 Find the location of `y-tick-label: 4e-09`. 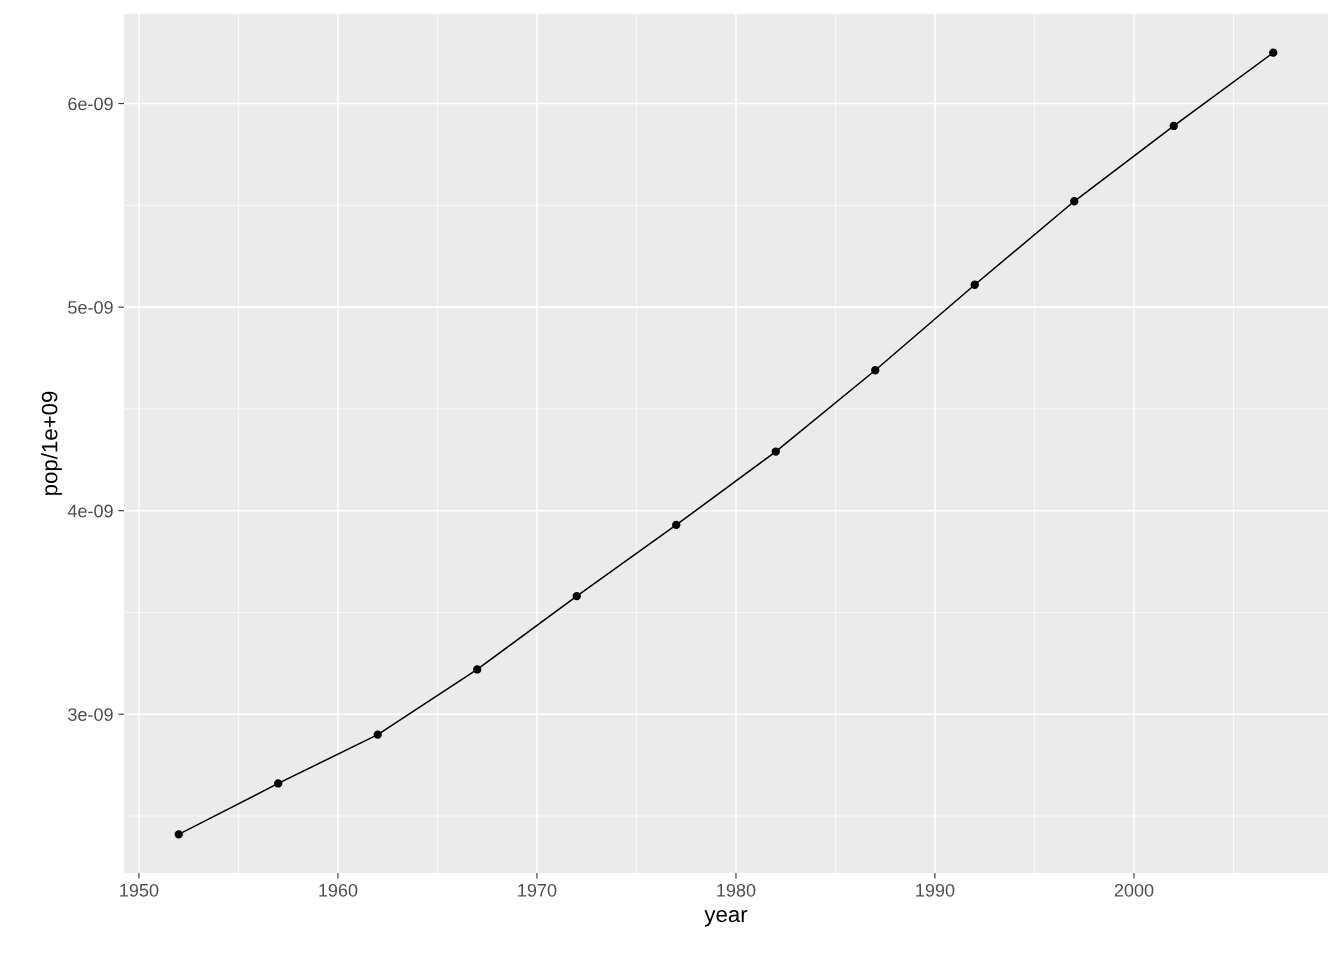

y-tick-label: 4e-09 is located at coordinates (90, 511).